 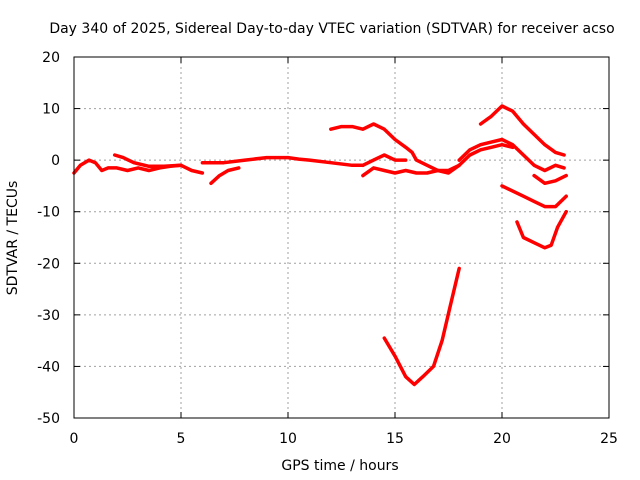 I want to click on x-tick-label: 5, so click(x=181, y=439).